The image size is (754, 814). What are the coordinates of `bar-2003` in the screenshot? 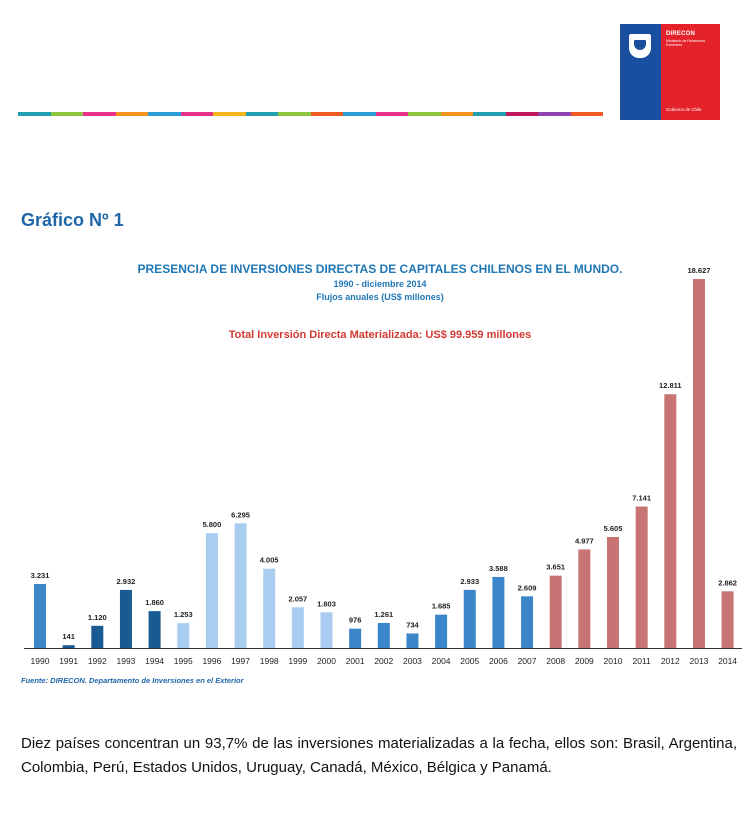 It's located at (412, 640).